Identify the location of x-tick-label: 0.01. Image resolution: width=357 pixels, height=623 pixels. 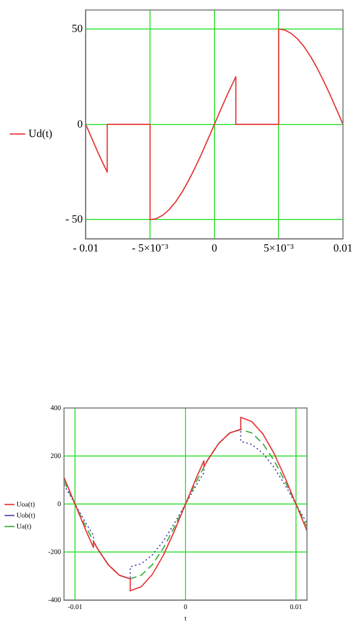
(343, 248).